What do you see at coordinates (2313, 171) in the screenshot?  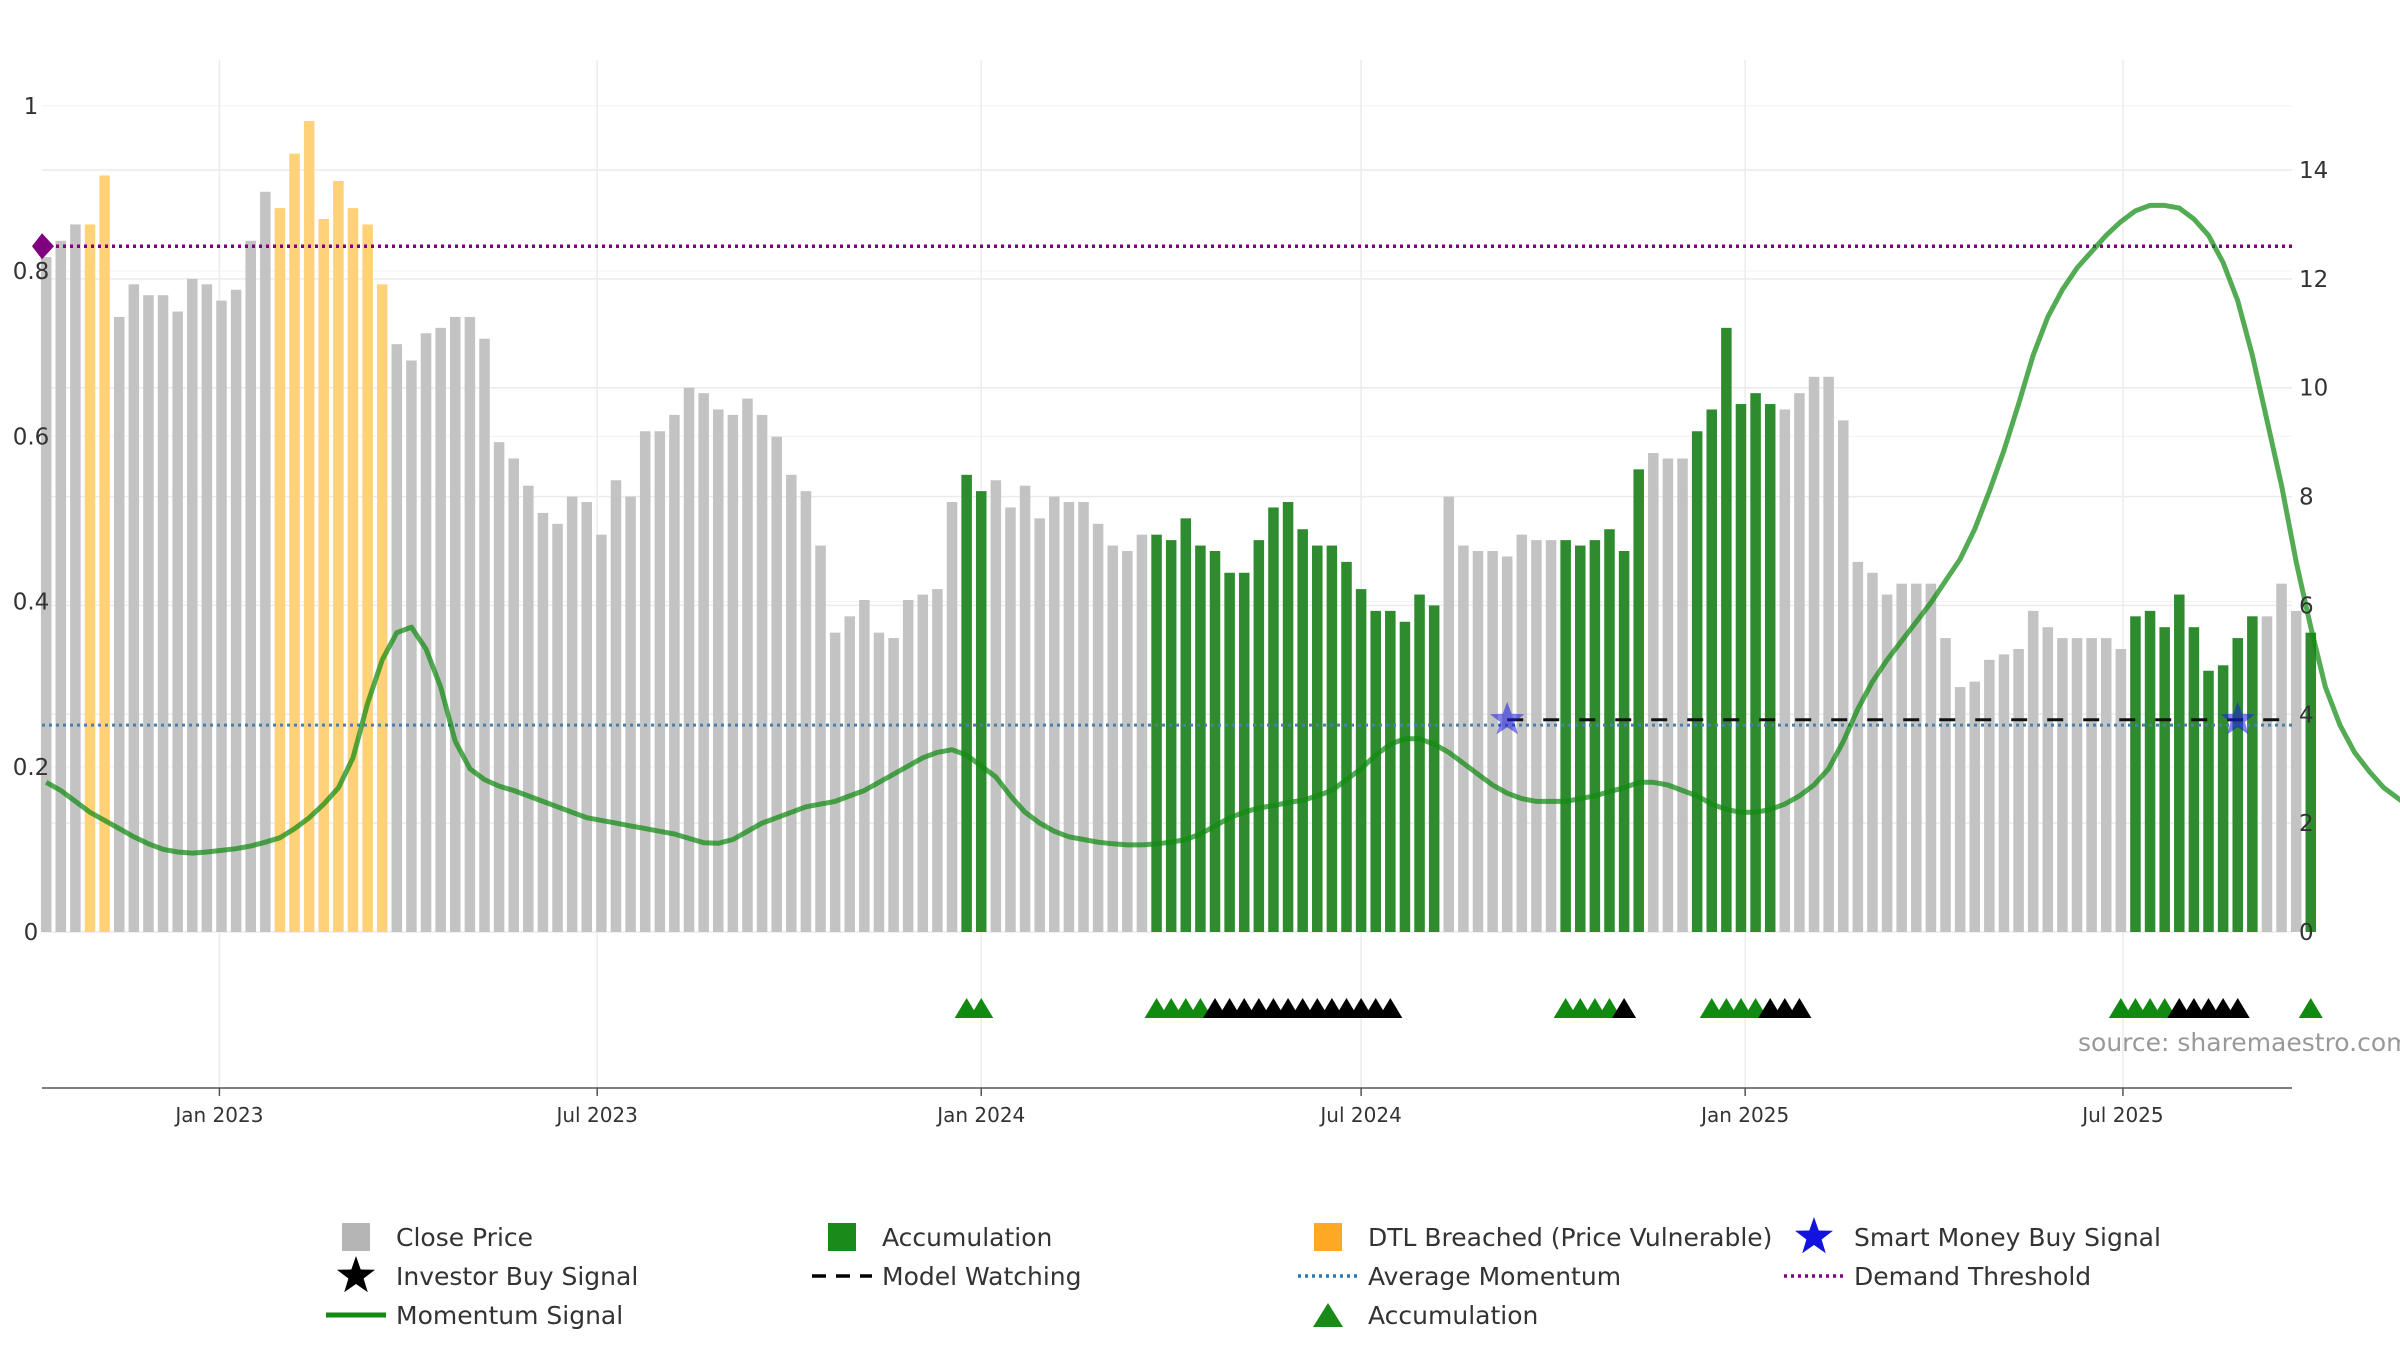 I see `right-tick-label: 14` at bounding box center [2313, 171].